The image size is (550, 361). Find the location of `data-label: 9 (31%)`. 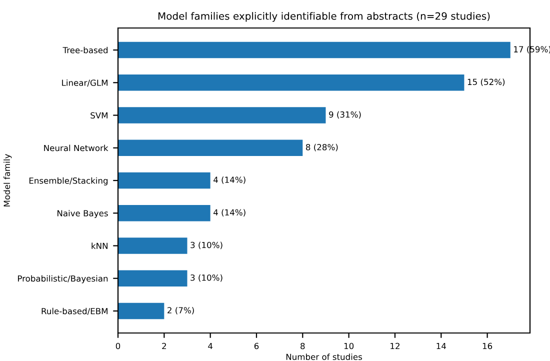

data-label: 9 (31%) is located at coordinates (345, 115).